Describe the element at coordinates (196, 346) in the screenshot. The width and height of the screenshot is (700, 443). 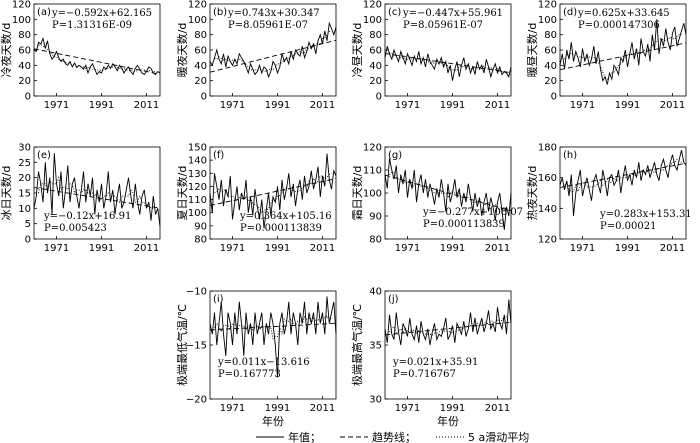
I see `y-tick-label: −15` at that location.